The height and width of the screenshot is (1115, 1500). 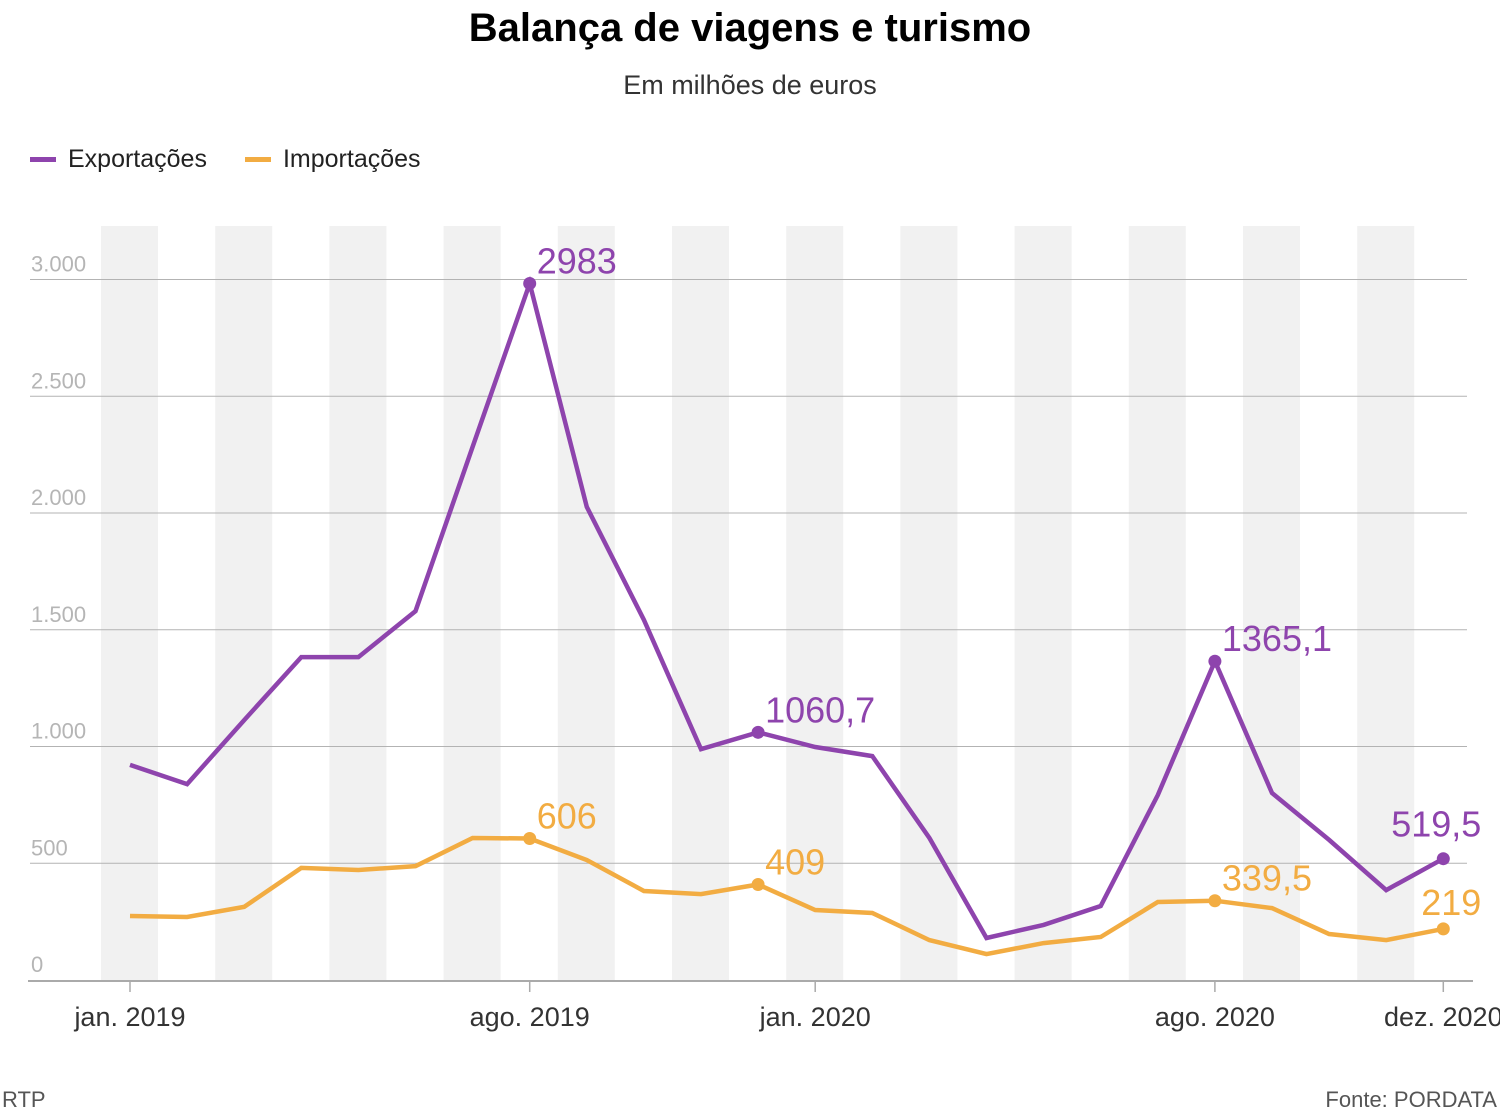 I want to click on footer-source: Fonte: PORDATA, so click(x=1411, y=1099).